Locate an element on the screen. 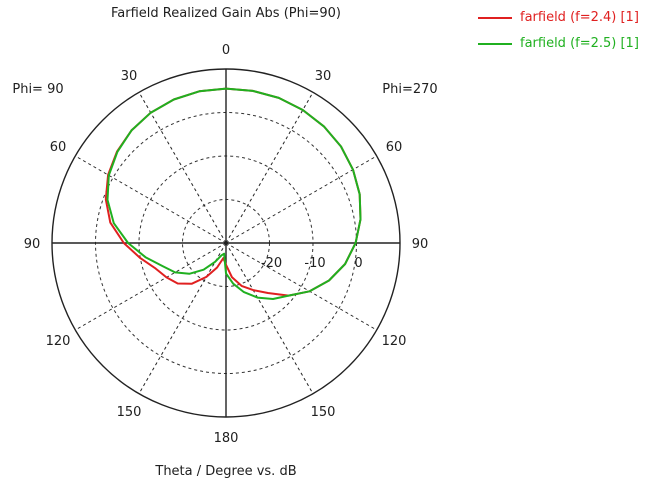  legend-item-0: farfield (f=2.4) [1] is located at coordinates (558, 17).